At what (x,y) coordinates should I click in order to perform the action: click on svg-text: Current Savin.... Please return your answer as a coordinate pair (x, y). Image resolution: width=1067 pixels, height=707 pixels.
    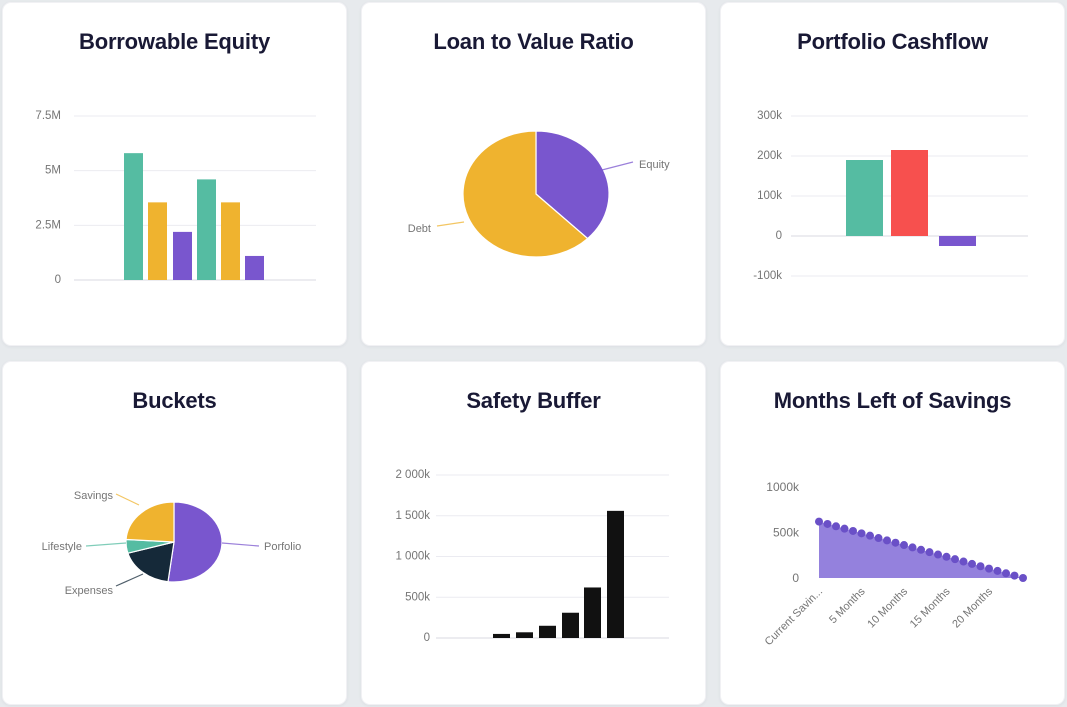
    Looking at the image, I should click on (794, 617).